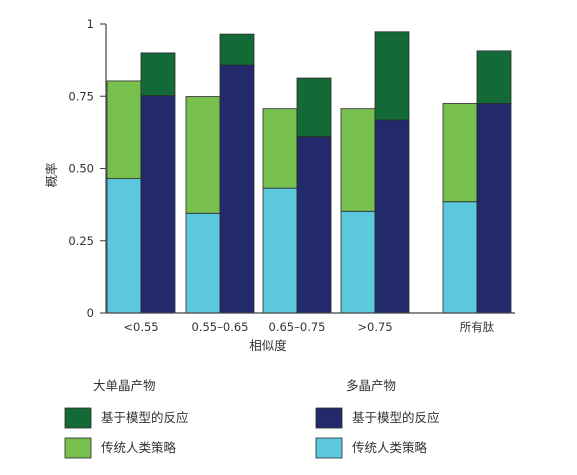 The height and width of the screenshot is (475, 577). Describe the element at coordinates (358, 160) in the screenshot. I see `bar-cat3-group0-seg1` at that location.